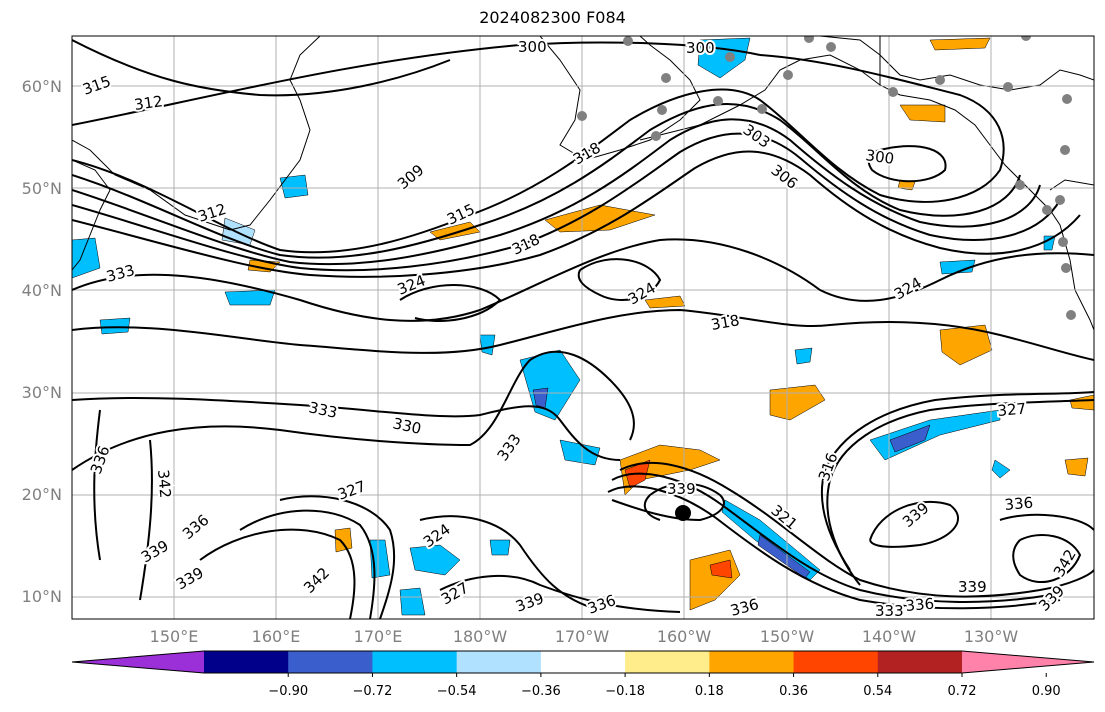 The width and height of the screenshot is (1105, 712). What do you see at coordinates (42, 392) in the screenshot?
I see `lat-label: 30°N` at bounding box center [42, 392].